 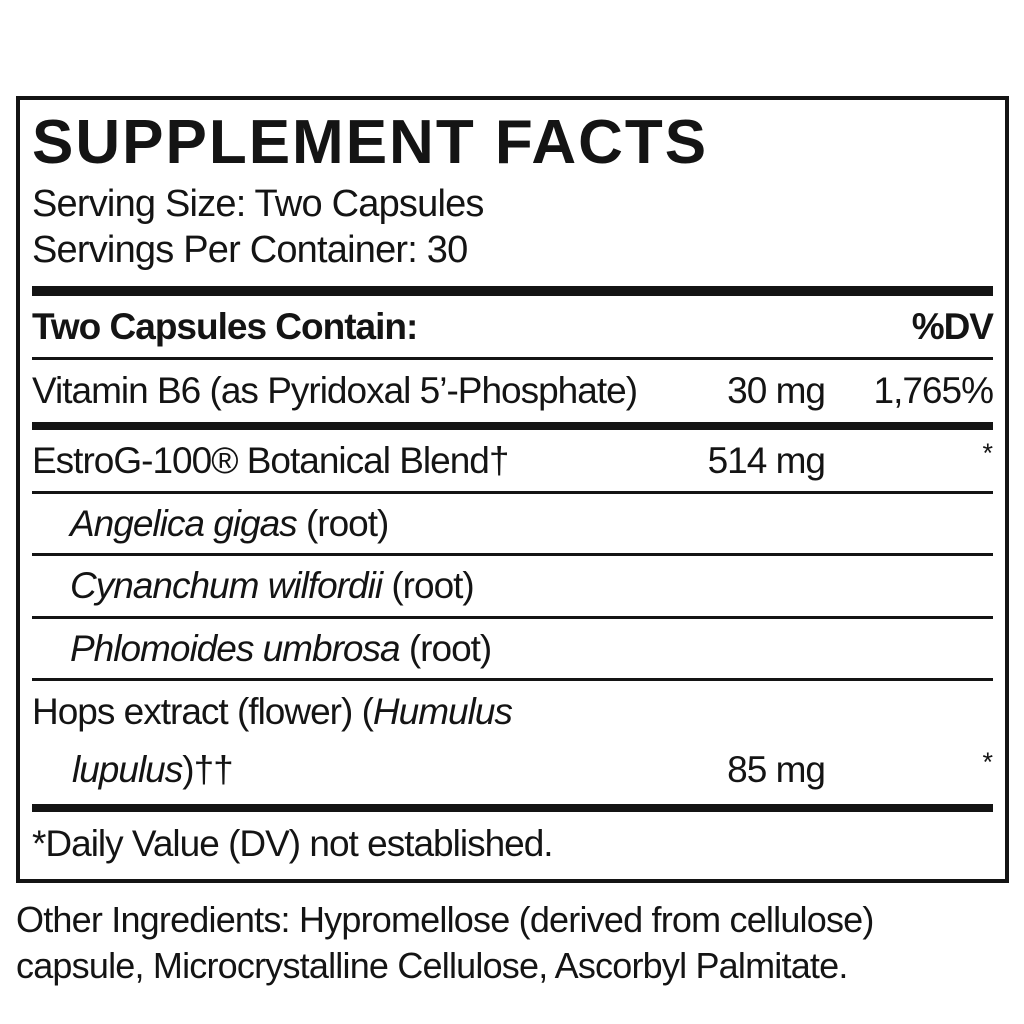 I want to click on divider-thick-top, so click(x=512, y=290).